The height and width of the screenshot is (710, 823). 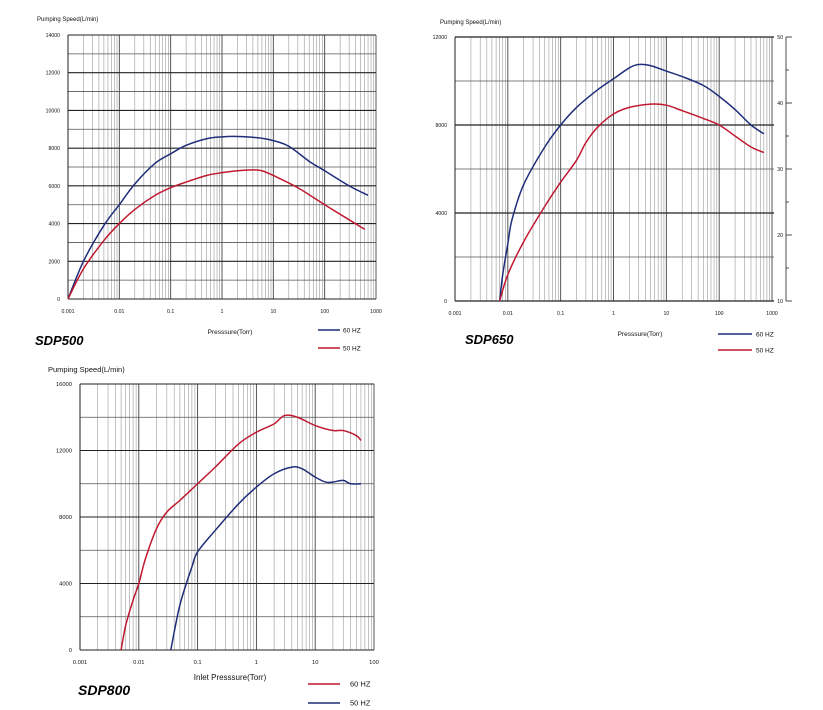 What do you see at coordinates (780, 170) in the screenshot?
I see `y2-tick-label: 30` at bounding box center [780, 170].